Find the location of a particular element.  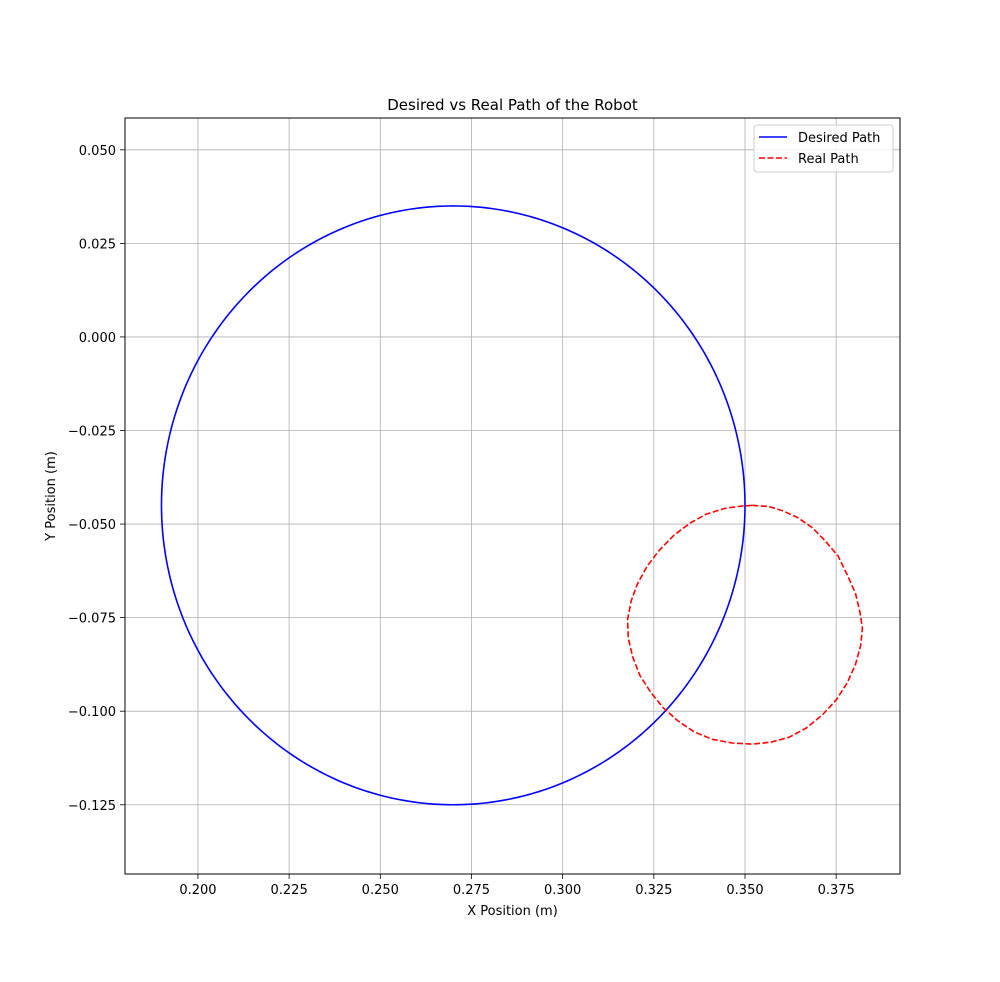

x-tick-label: 0.350 is located at coordinates (744, 890).